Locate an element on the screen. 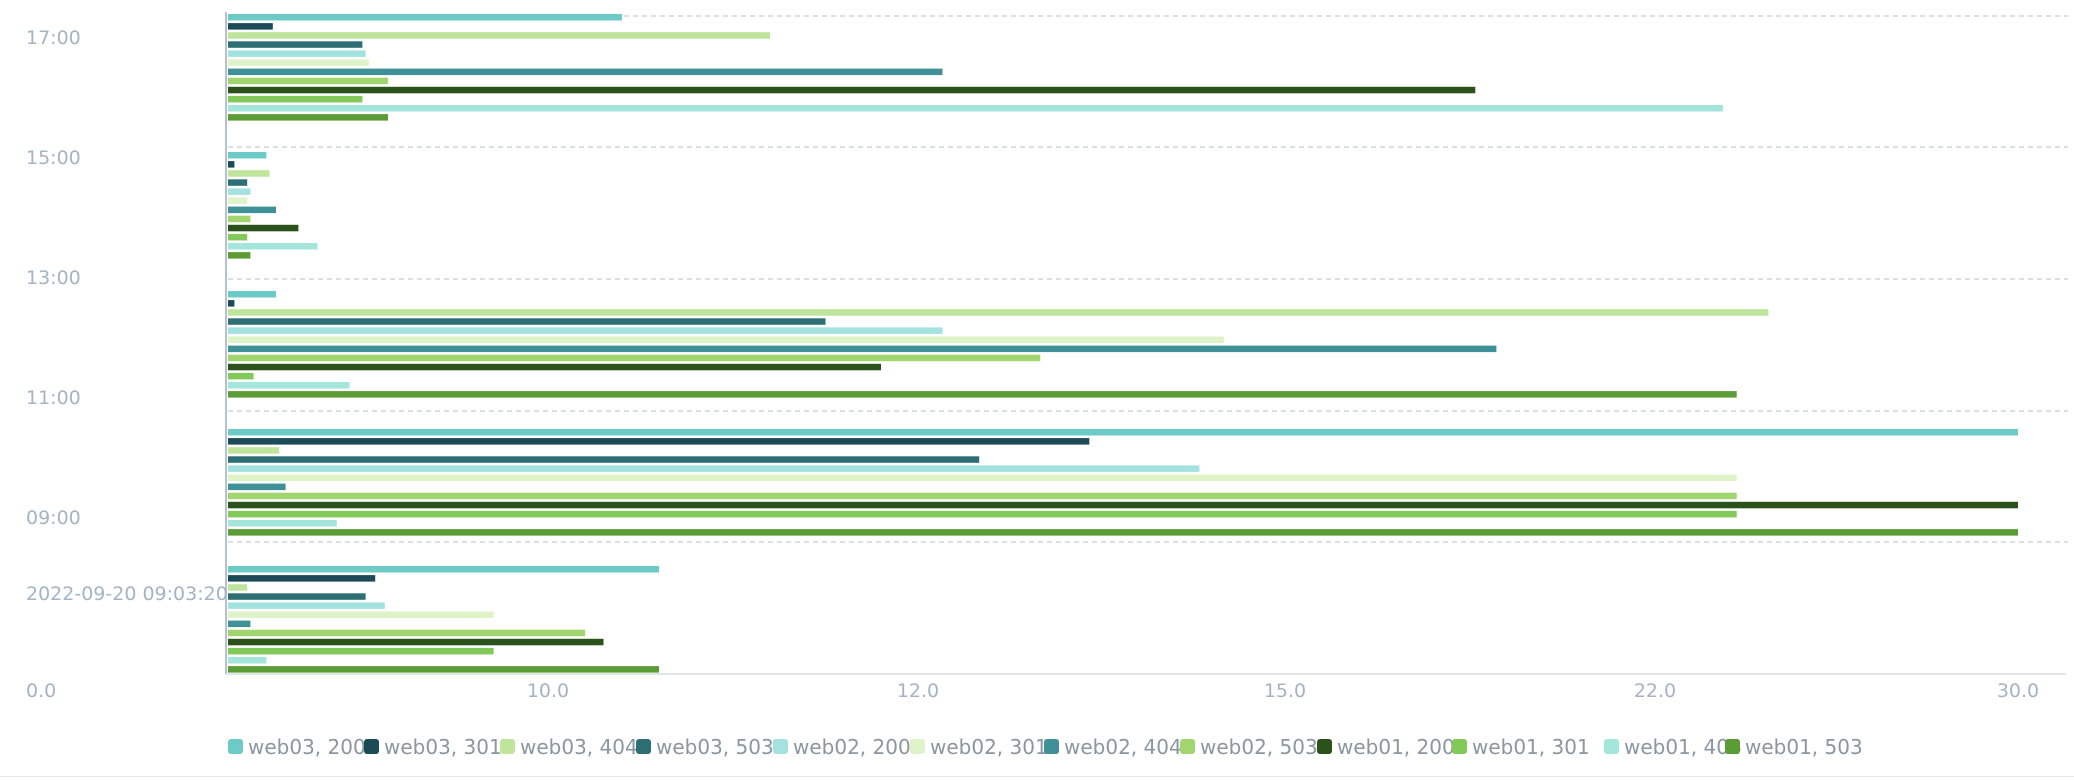  legend-item: web02, 301 is located at coordinates (979, 747).